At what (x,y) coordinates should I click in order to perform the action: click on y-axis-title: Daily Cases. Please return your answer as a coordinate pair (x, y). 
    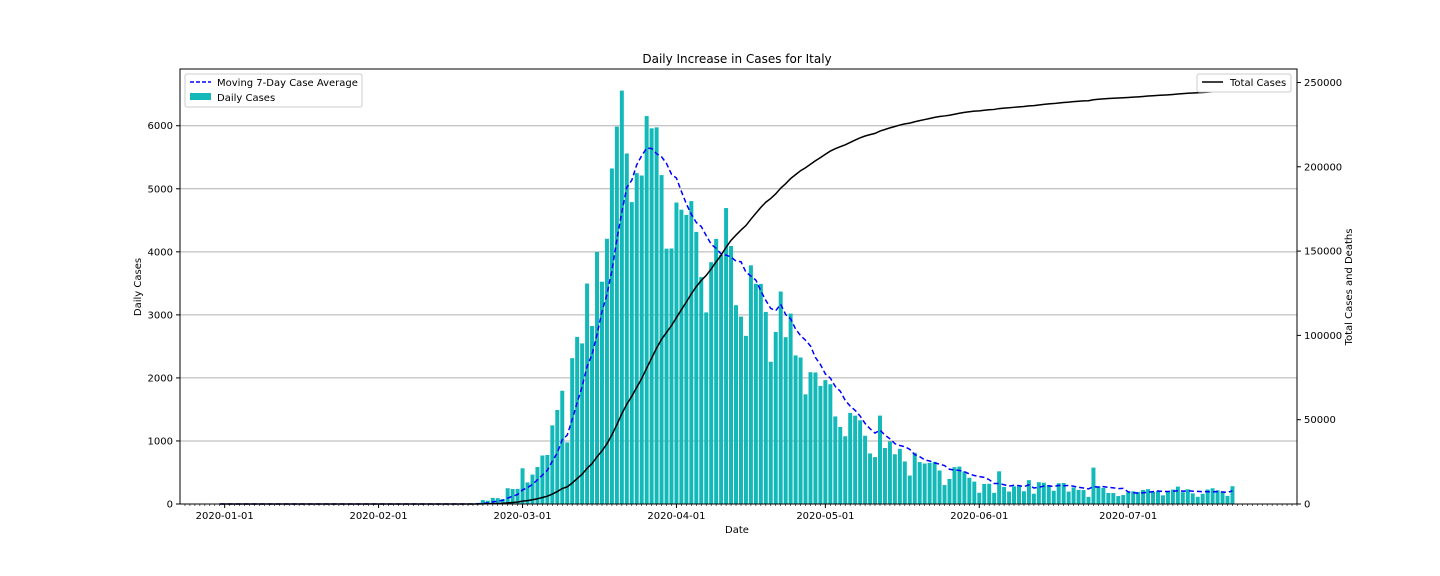
    Looking at the image, I should click on (138, 287).